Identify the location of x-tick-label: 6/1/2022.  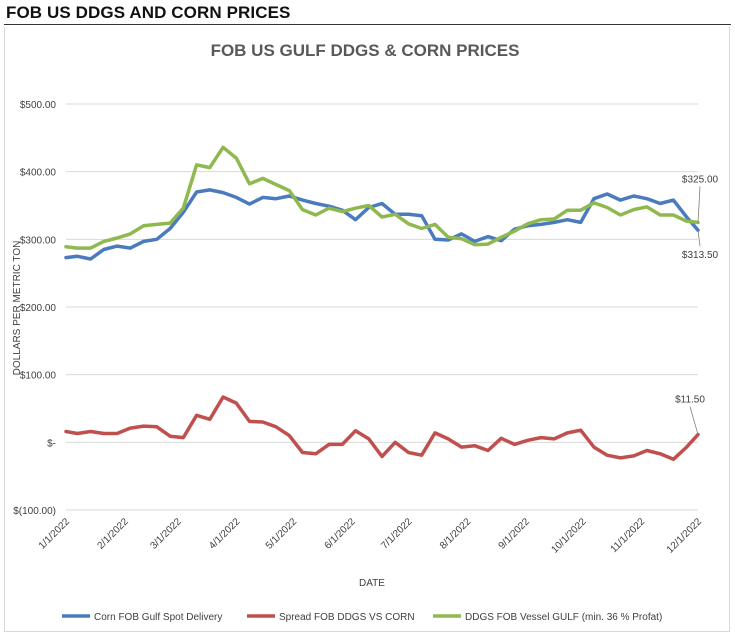
(341, 534).